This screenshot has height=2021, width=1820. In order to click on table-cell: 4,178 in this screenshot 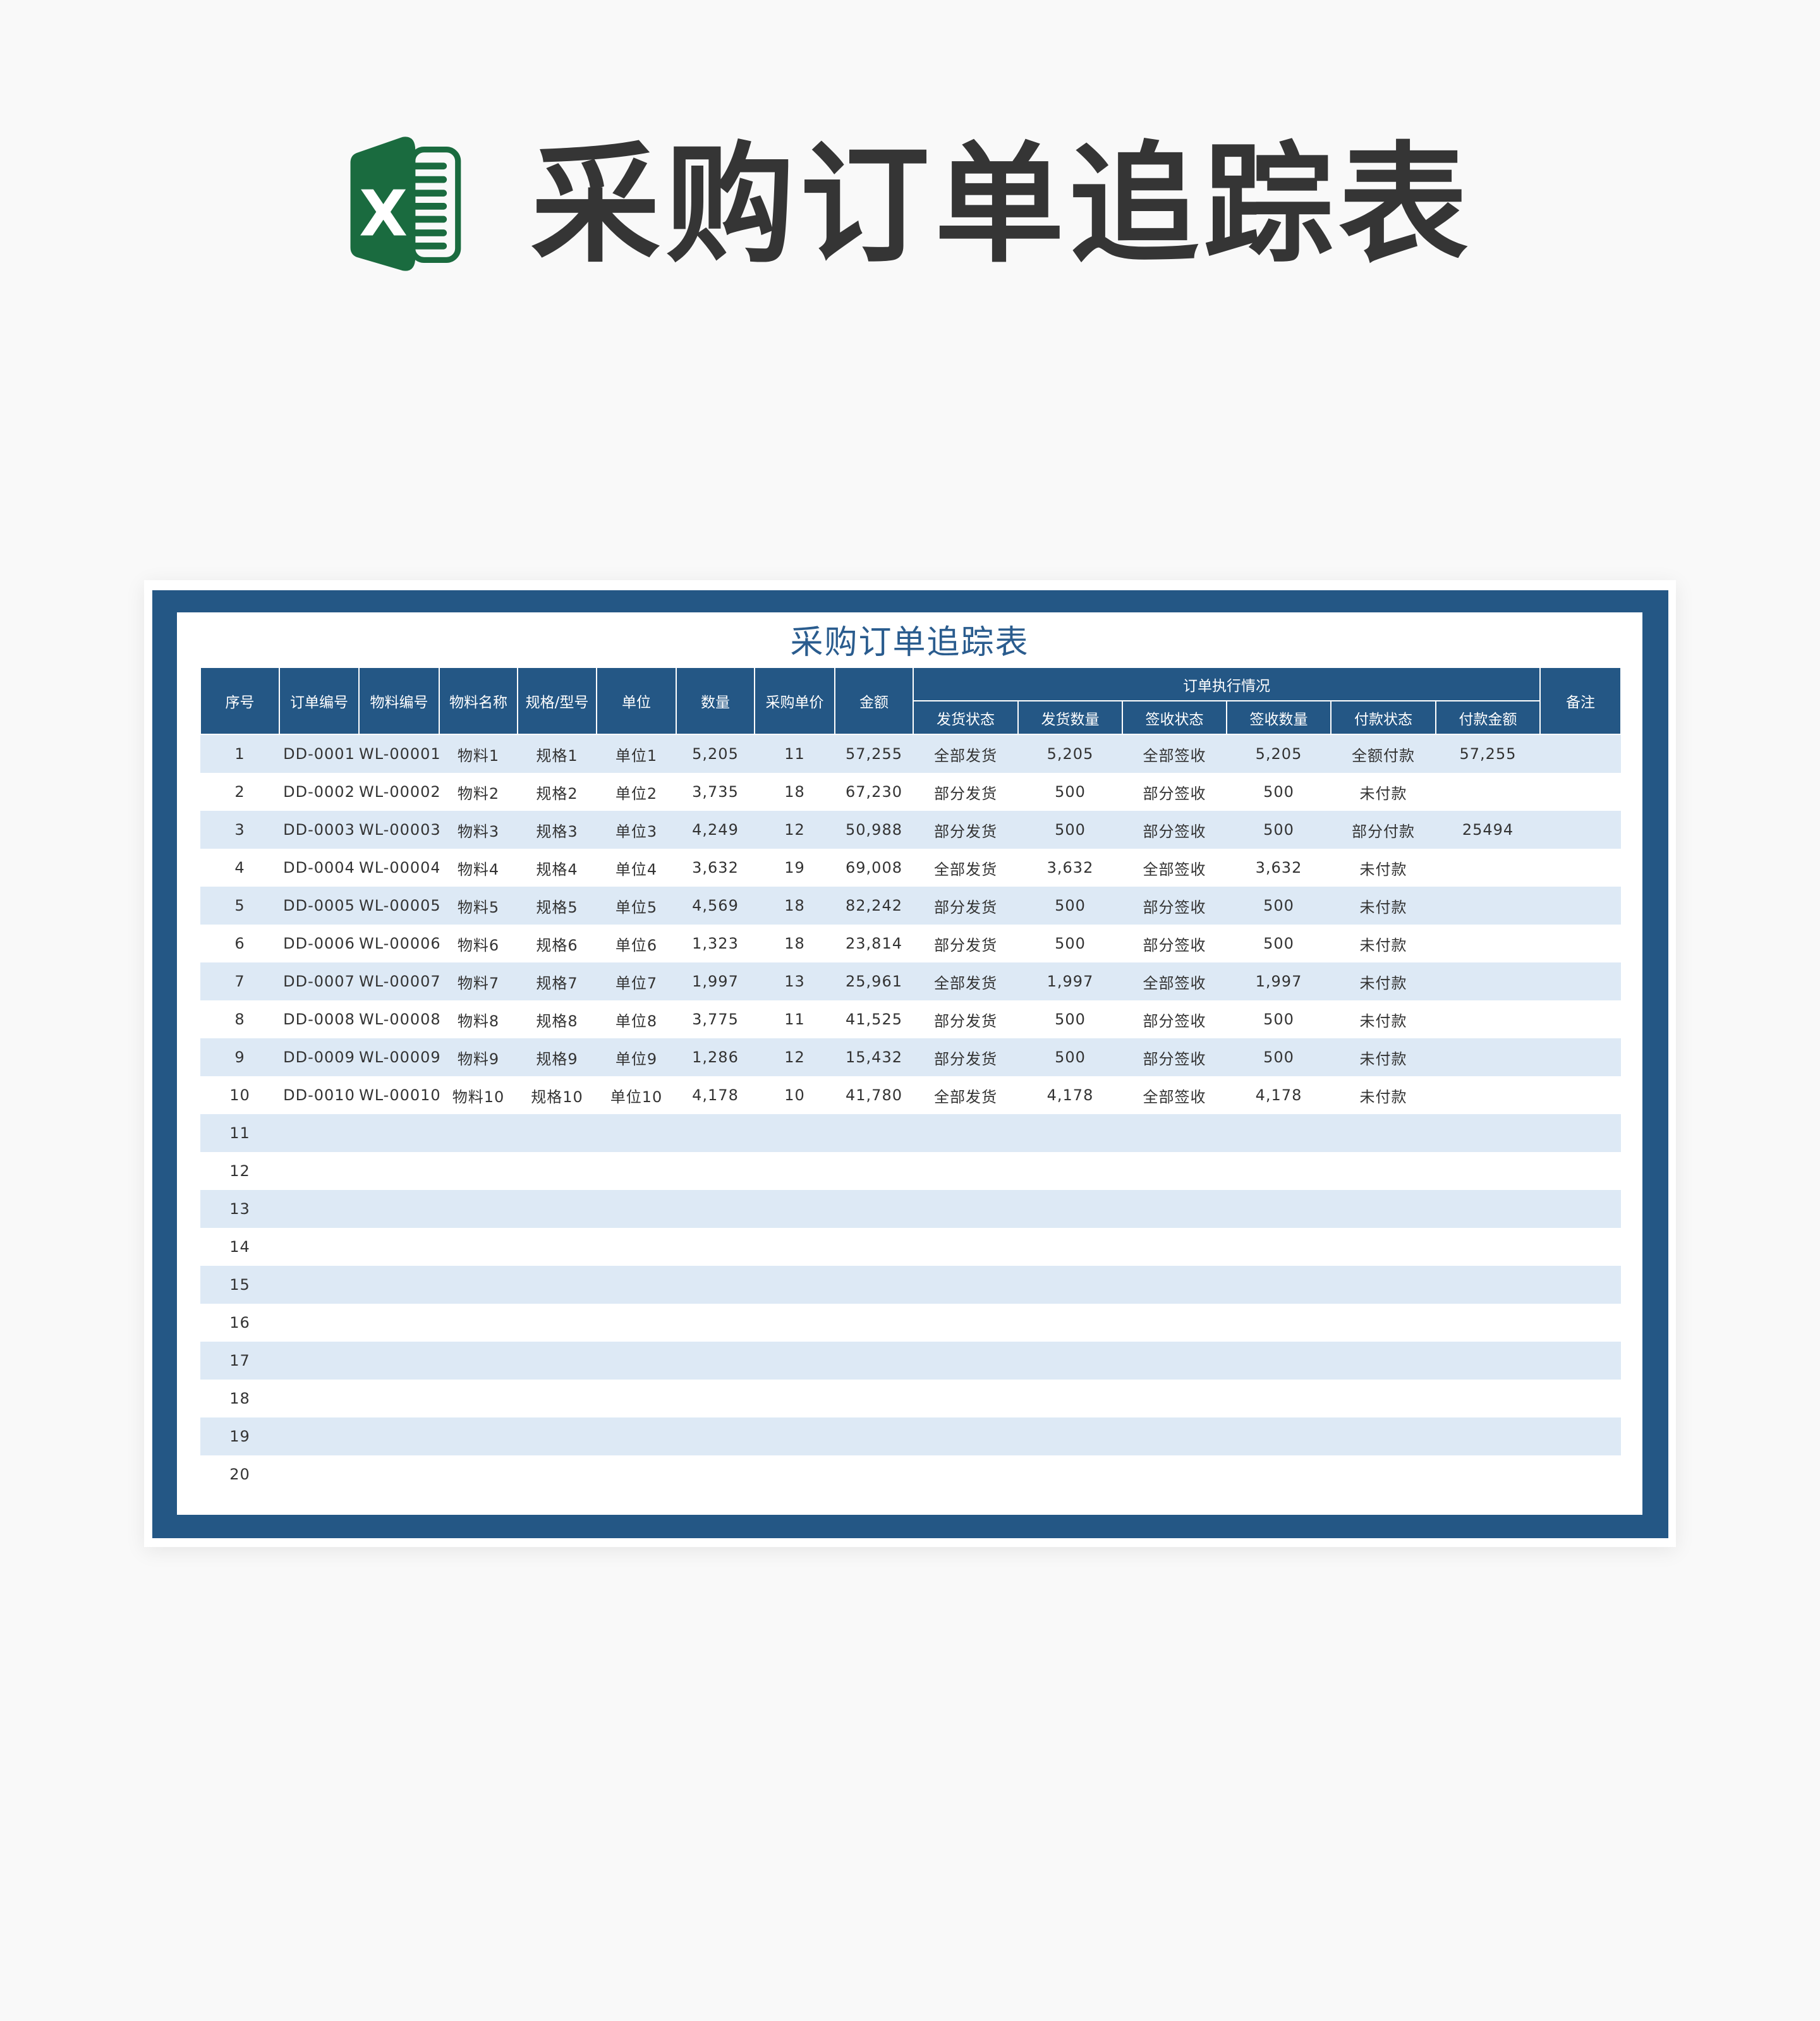, I will do `click(1278, 1095)`.